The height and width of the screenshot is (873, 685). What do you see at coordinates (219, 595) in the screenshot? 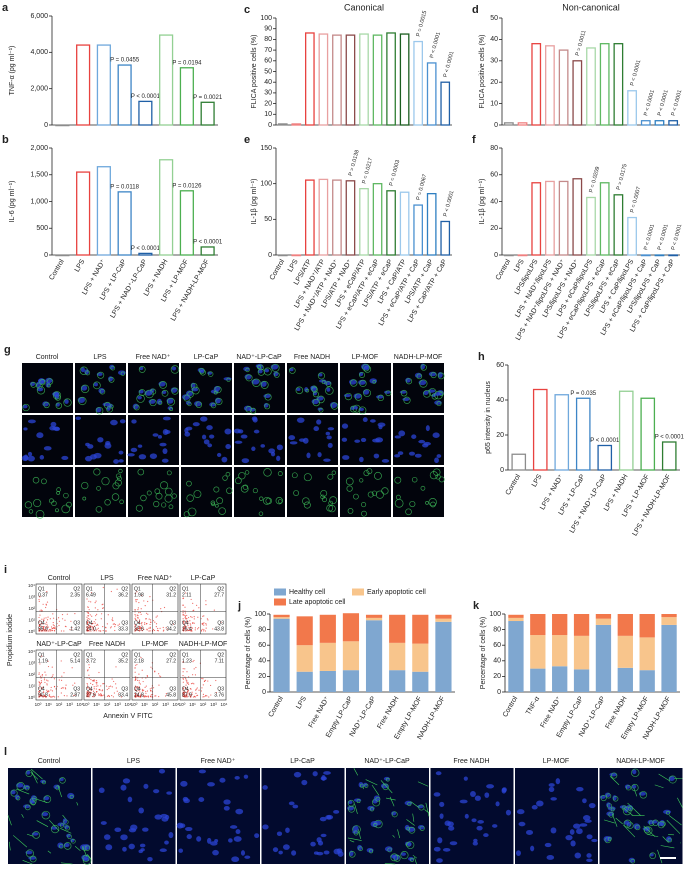
I see `quadrant-value: 27.7` at bounding box center [219, 595].